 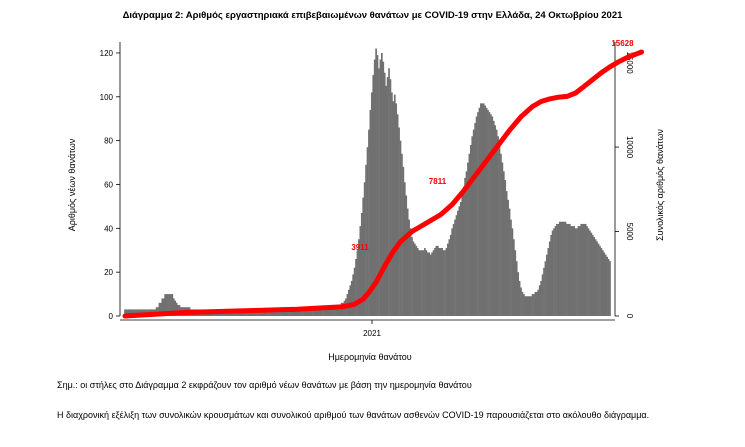 I want to click on y-tick-label: 60, so click(x=108, y=184).